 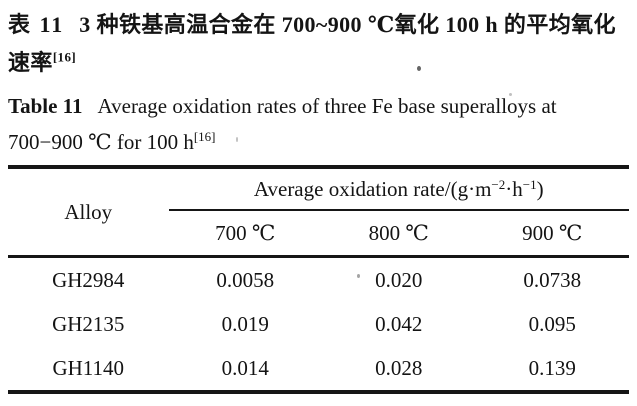 What do you see at coordinates (552, 323) in the screenshot?
I see `rate-cell: 0.095` at bounding box center [552, 323].